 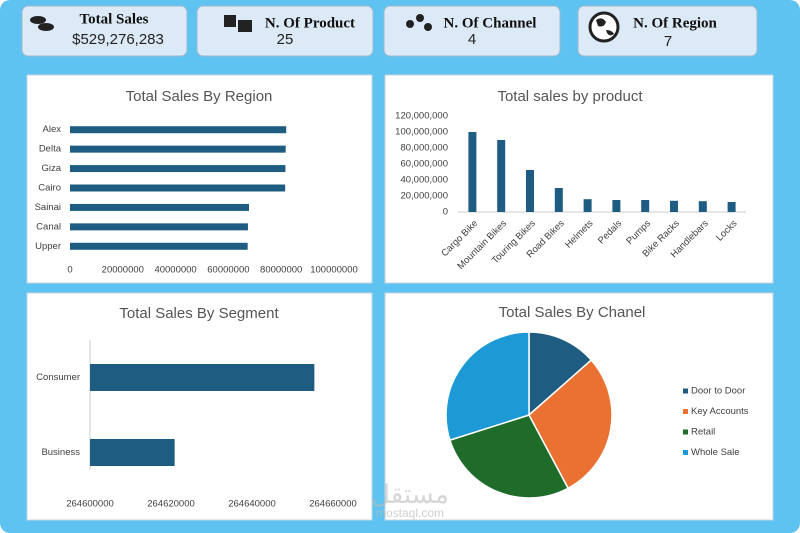 I want to click on y-tick-label: 120,000,000, so click(x=421, y=116).